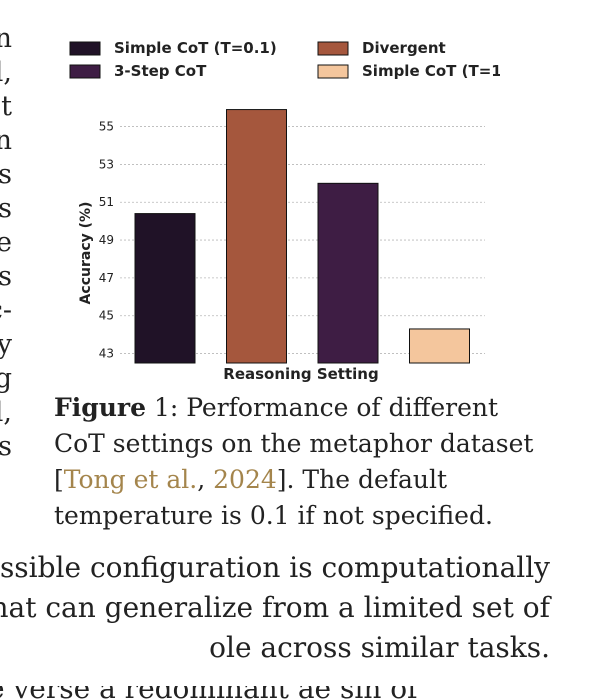 This screenshot has height=699, width=605. What do you see at coordinates (86, 253) in the screenshot?
I see `y-axis-label: Accuracy (%)` at bounding box center [86, 253].